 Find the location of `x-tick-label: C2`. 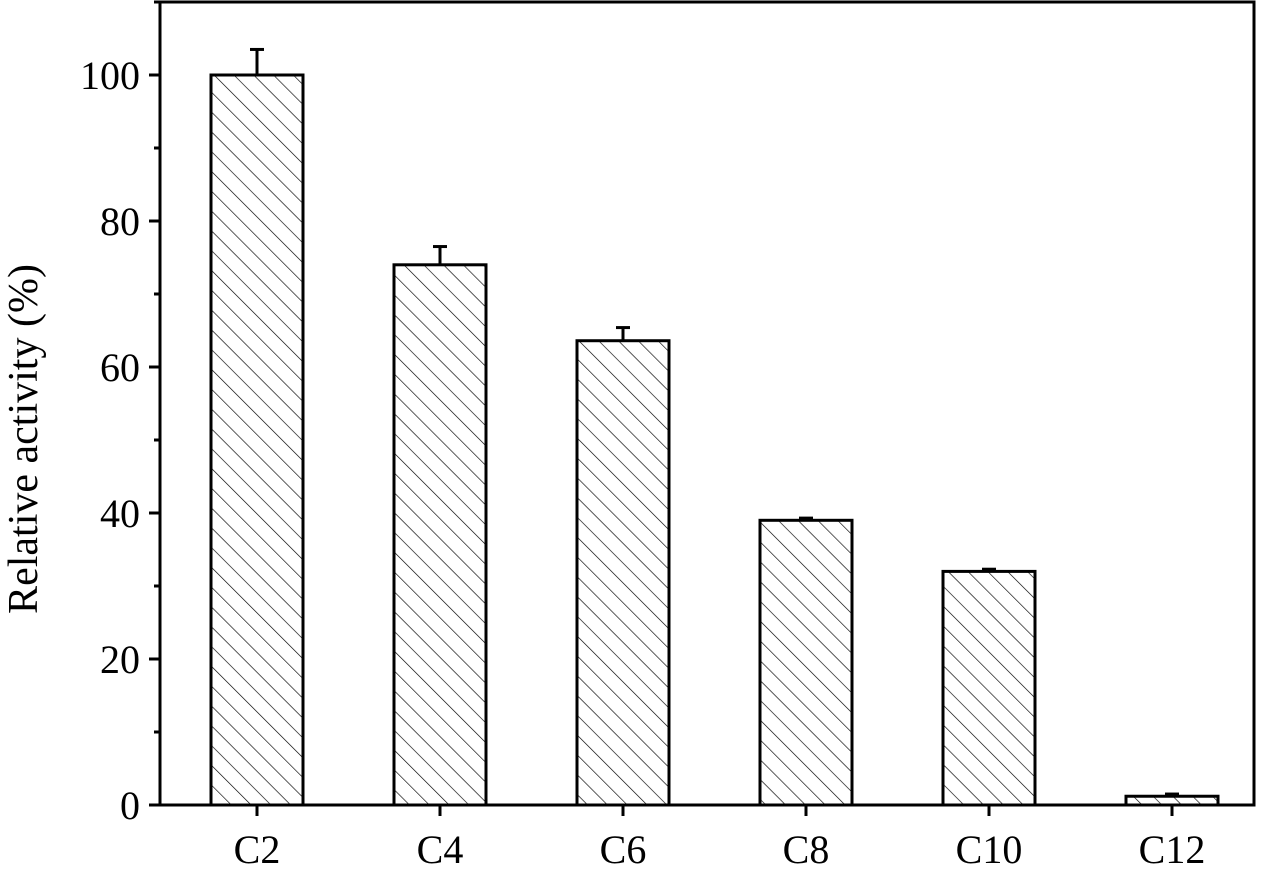

x-tick-label: C2 is located at coordinates (257, 848).